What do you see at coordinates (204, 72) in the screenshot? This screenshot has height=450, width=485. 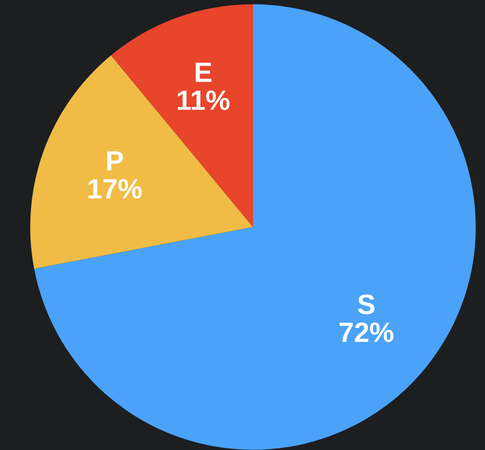 I see `slice-label: E` at bounding box center [204, 72].